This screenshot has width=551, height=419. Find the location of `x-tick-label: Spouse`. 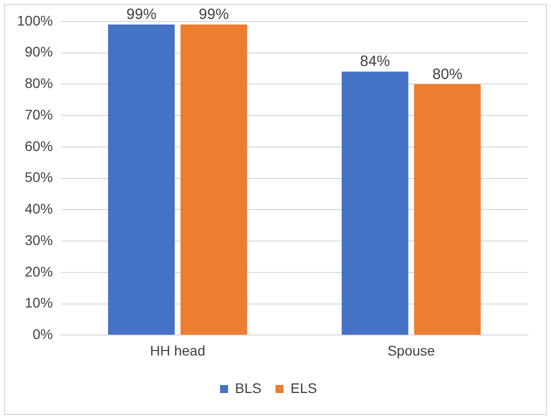

x-tick-label: Spouse is located at coordinates (411, 350).